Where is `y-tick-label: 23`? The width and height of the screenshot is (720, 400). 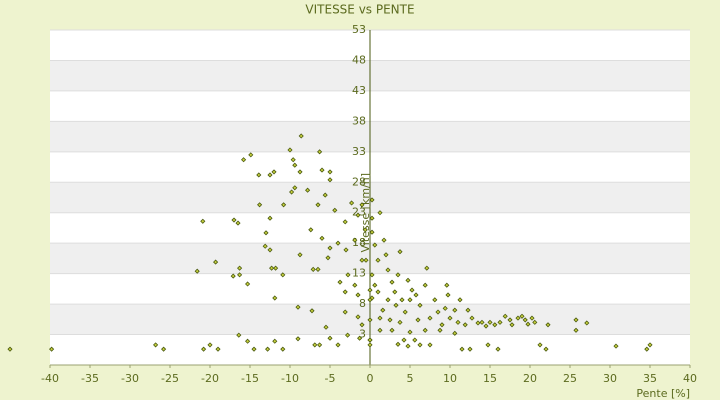 y-tick-label: 23 is located at coordinates (359, 212).